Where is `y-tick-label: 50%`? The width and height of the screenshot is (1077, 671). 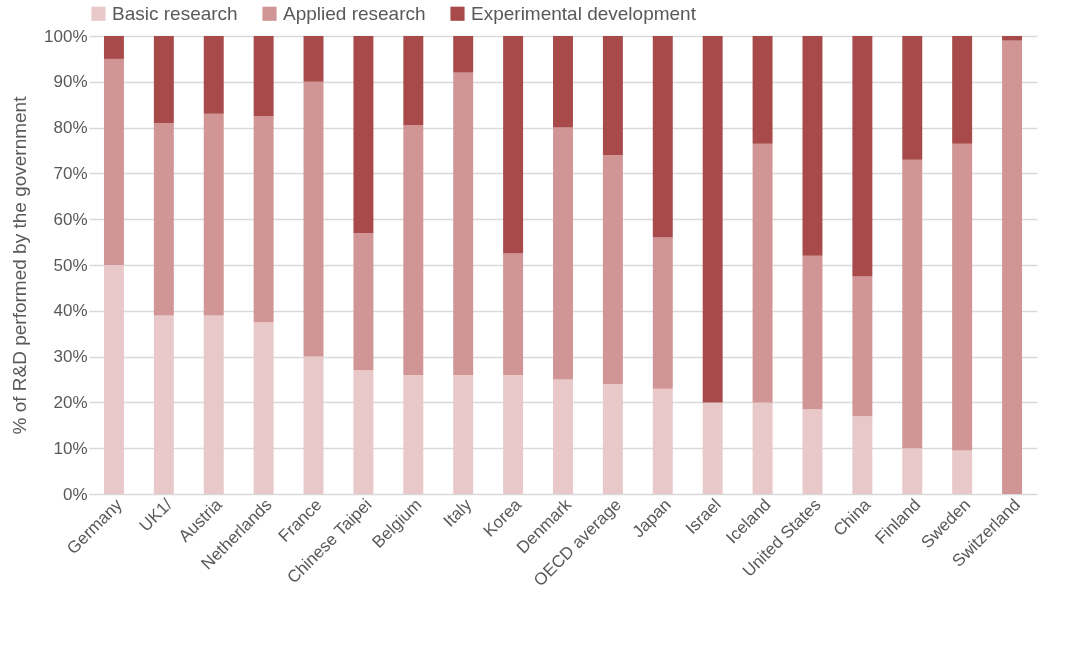
y-tick-label: 50% is located at coordinates (70, 265).